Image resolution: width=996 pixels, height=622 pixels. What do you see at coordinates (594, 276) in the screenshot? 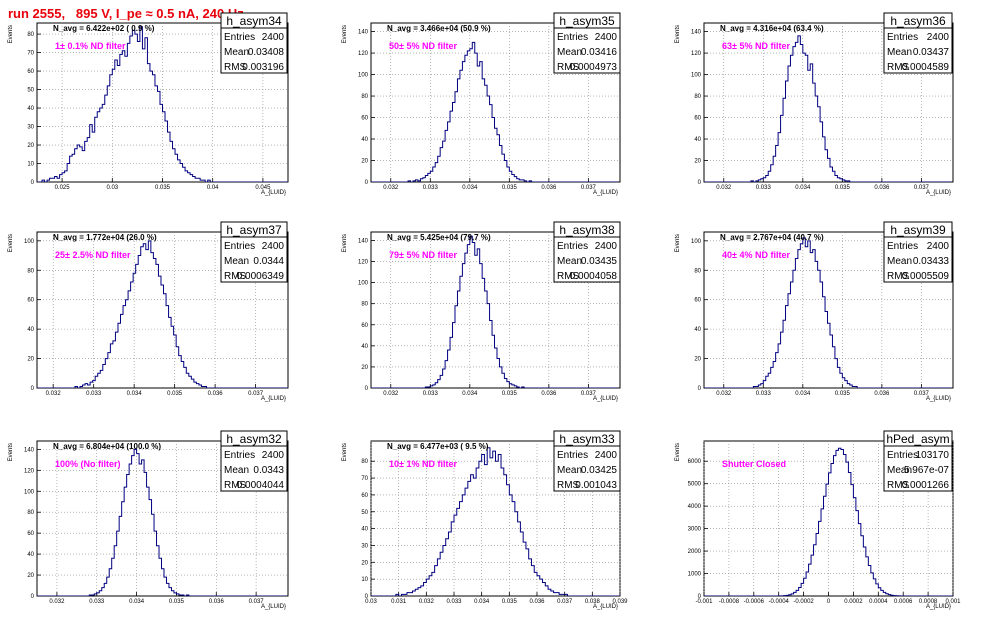
I see `stats-value: 0.0004058` at bounding box center [594, 276].